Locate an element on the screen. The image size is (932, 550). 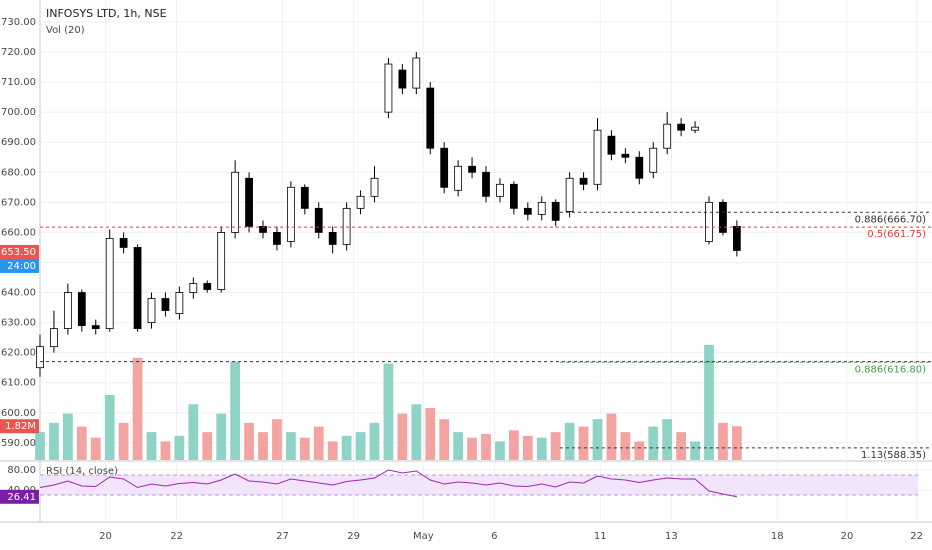
x-tick-label: 6 is located at coordinates (494, 536).